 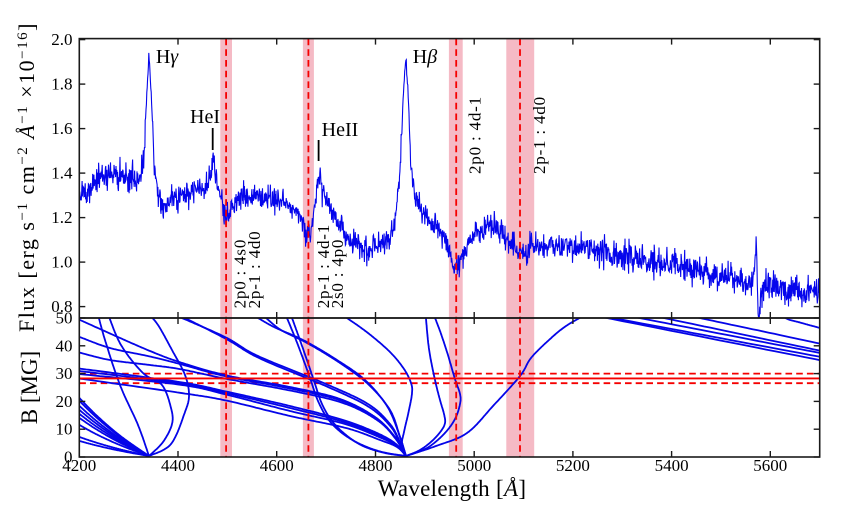 I want to click on svg-text: 2s0 : 4p0, so click(x=337, y=274).